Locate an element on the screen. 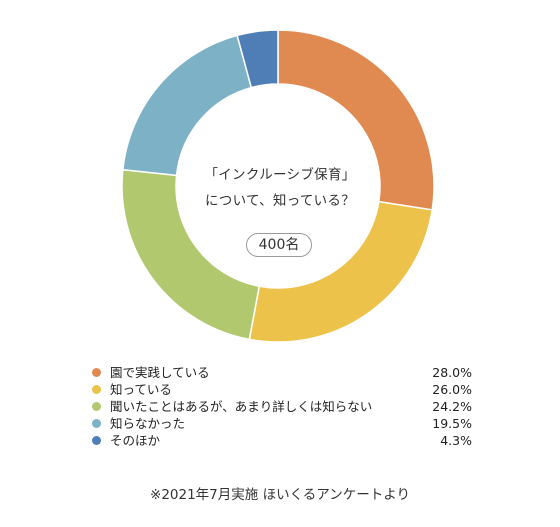 The image size is (560, 527). legend-item: そのほか 4.3% is located at coordinates (282, 440).